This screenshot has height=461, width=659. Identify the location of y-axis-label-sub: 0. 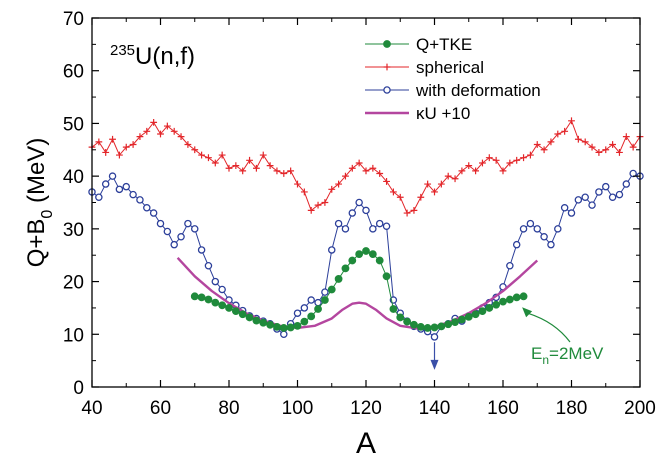
(47, 214).